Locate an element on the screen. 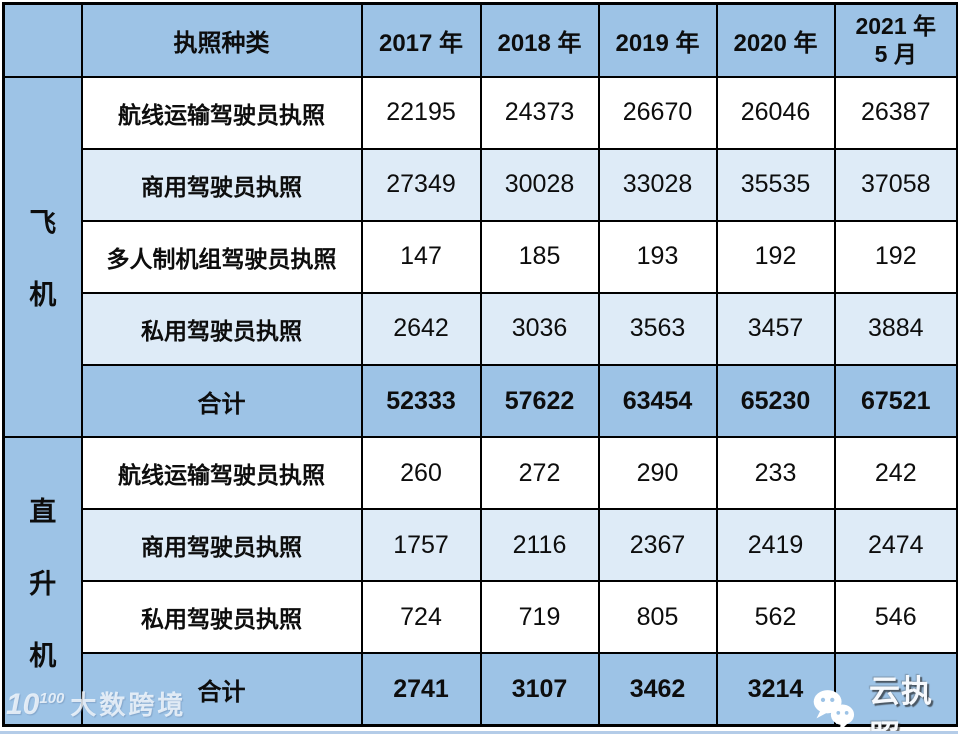 The width and height of the screenshot is (958, 734). value-cell: 272 is located at coordinates (539, 473).